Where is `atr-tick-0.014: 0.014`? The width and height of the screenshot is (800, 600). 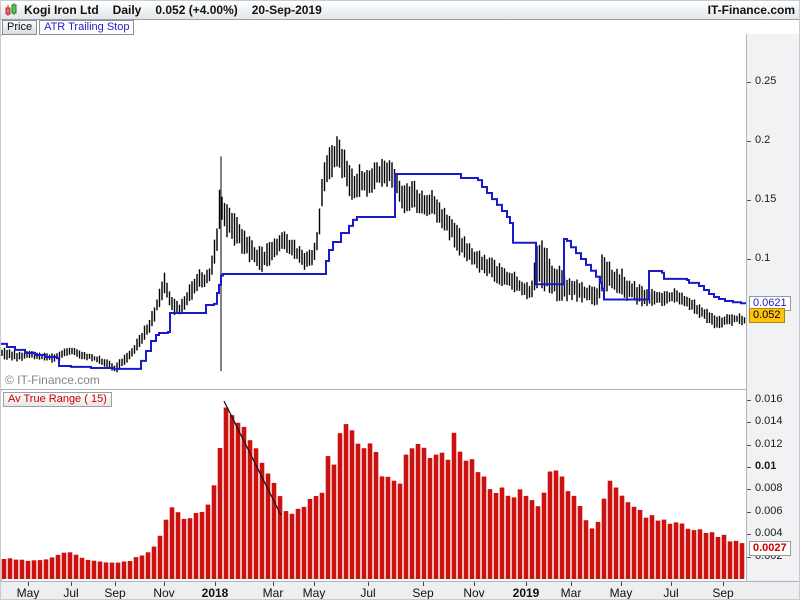 atr-tick-0.014: 0.014 is located at coordinates (769, 421).